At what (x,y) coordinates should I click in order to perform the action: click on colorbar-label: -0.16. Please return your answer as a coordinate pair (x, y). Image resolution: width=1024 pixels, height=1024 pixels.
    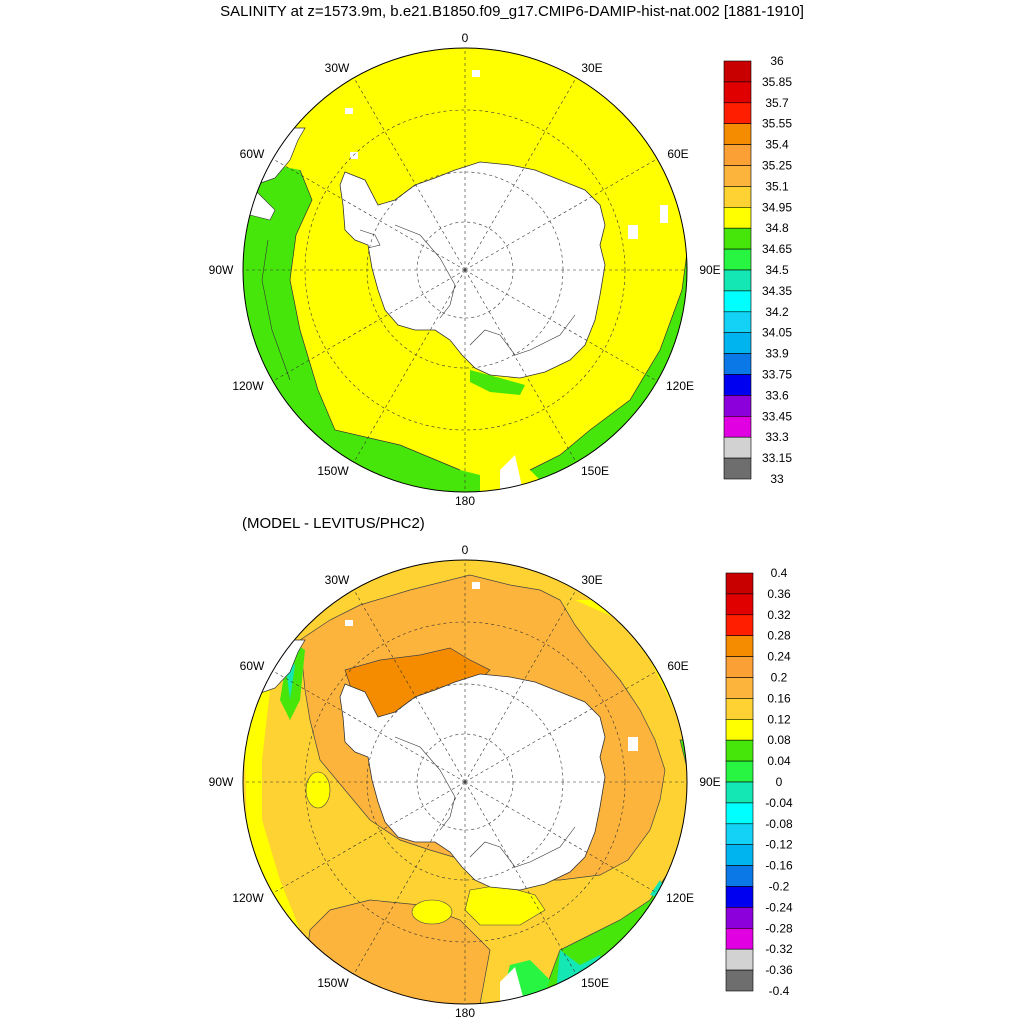
    Looking at the image, I should click on (779, 866).